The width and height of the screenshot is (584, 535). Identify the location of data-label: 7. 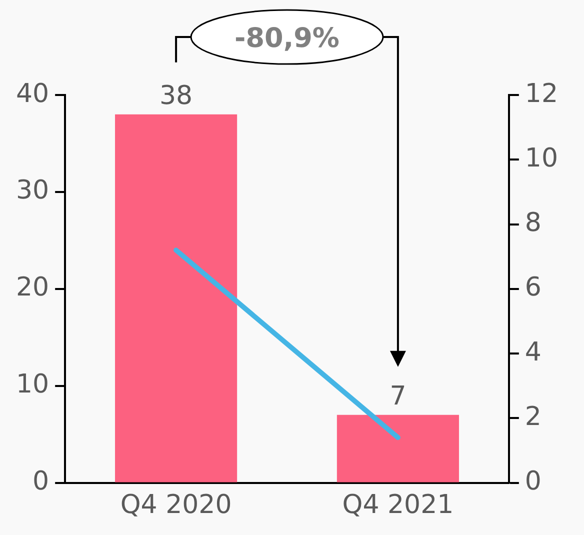
(398, 397).